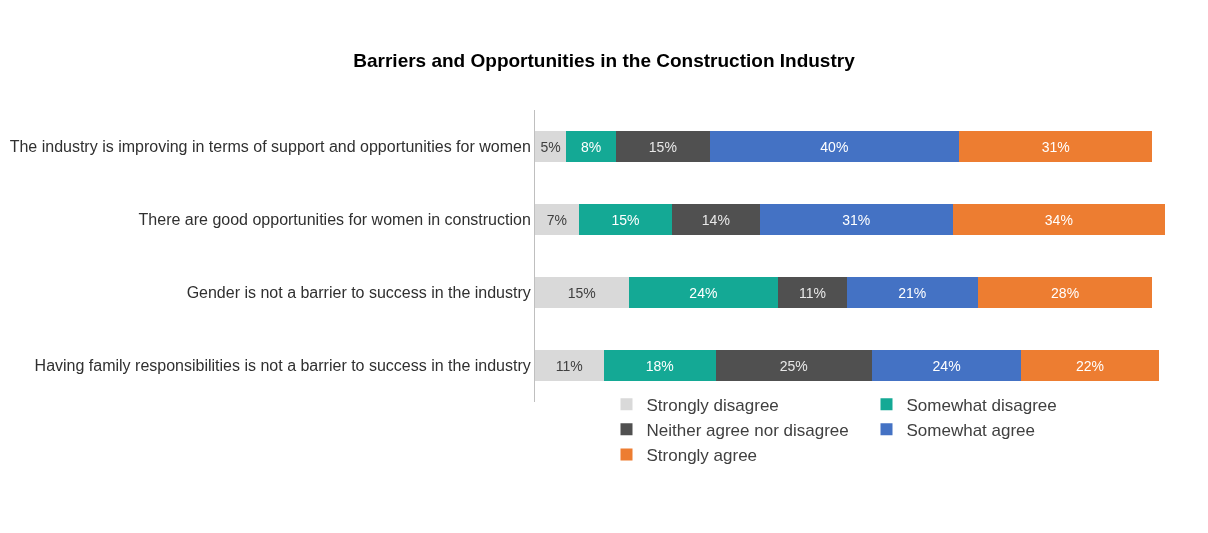 The width and height of the screenshot is (1208, 533). What do you see at coordinates (282, 366) in the screenshot?
I see `y-tick-label: Having family responsibilities is not a barrier to success in the industry` at bounding box center [282, 366].